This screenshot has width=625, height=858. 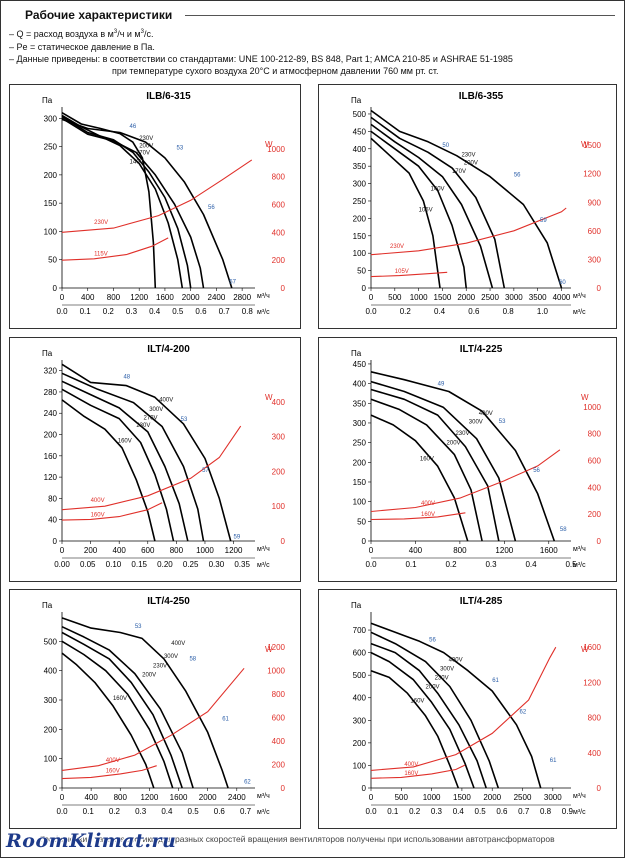 I want to click on x2-tick-label: 0.6, so click(x=220, y=811).